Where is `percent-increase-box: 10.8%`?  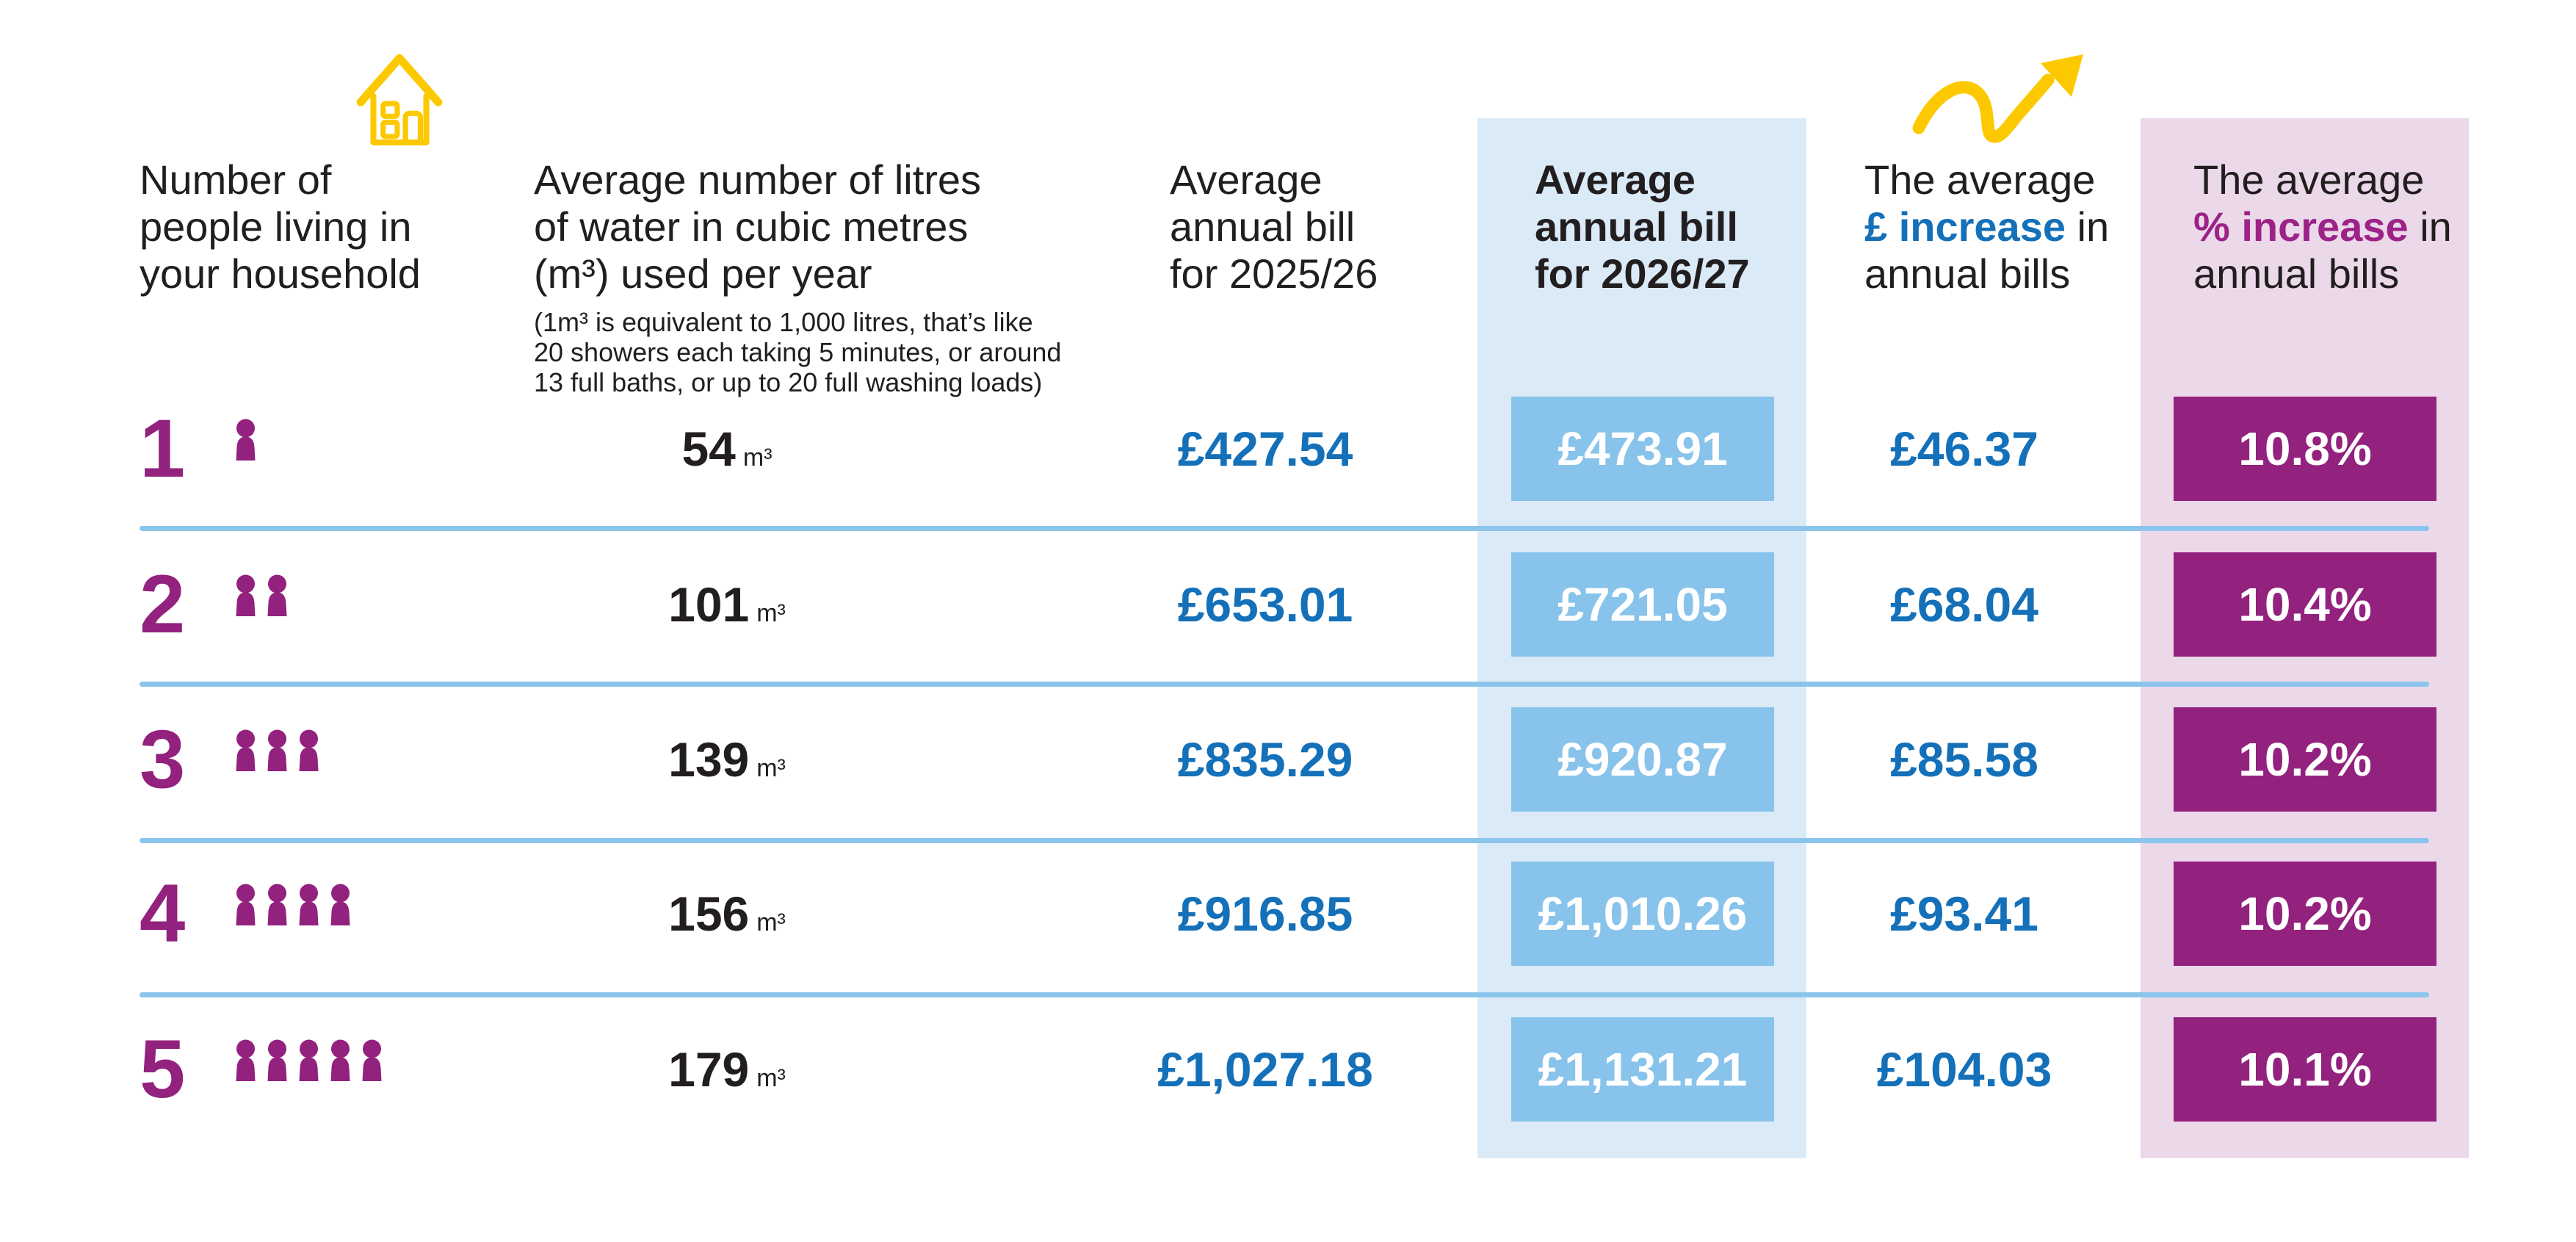
percent-increase-box: 10.8% is located at coordinates (2305, 449).